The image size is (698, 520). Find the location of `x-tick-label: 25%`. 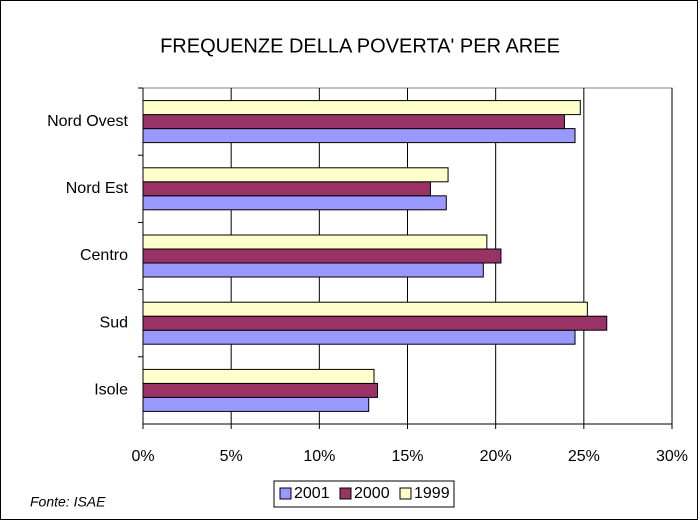

x-tick-label: 25% is located at coordinates (584, 456).